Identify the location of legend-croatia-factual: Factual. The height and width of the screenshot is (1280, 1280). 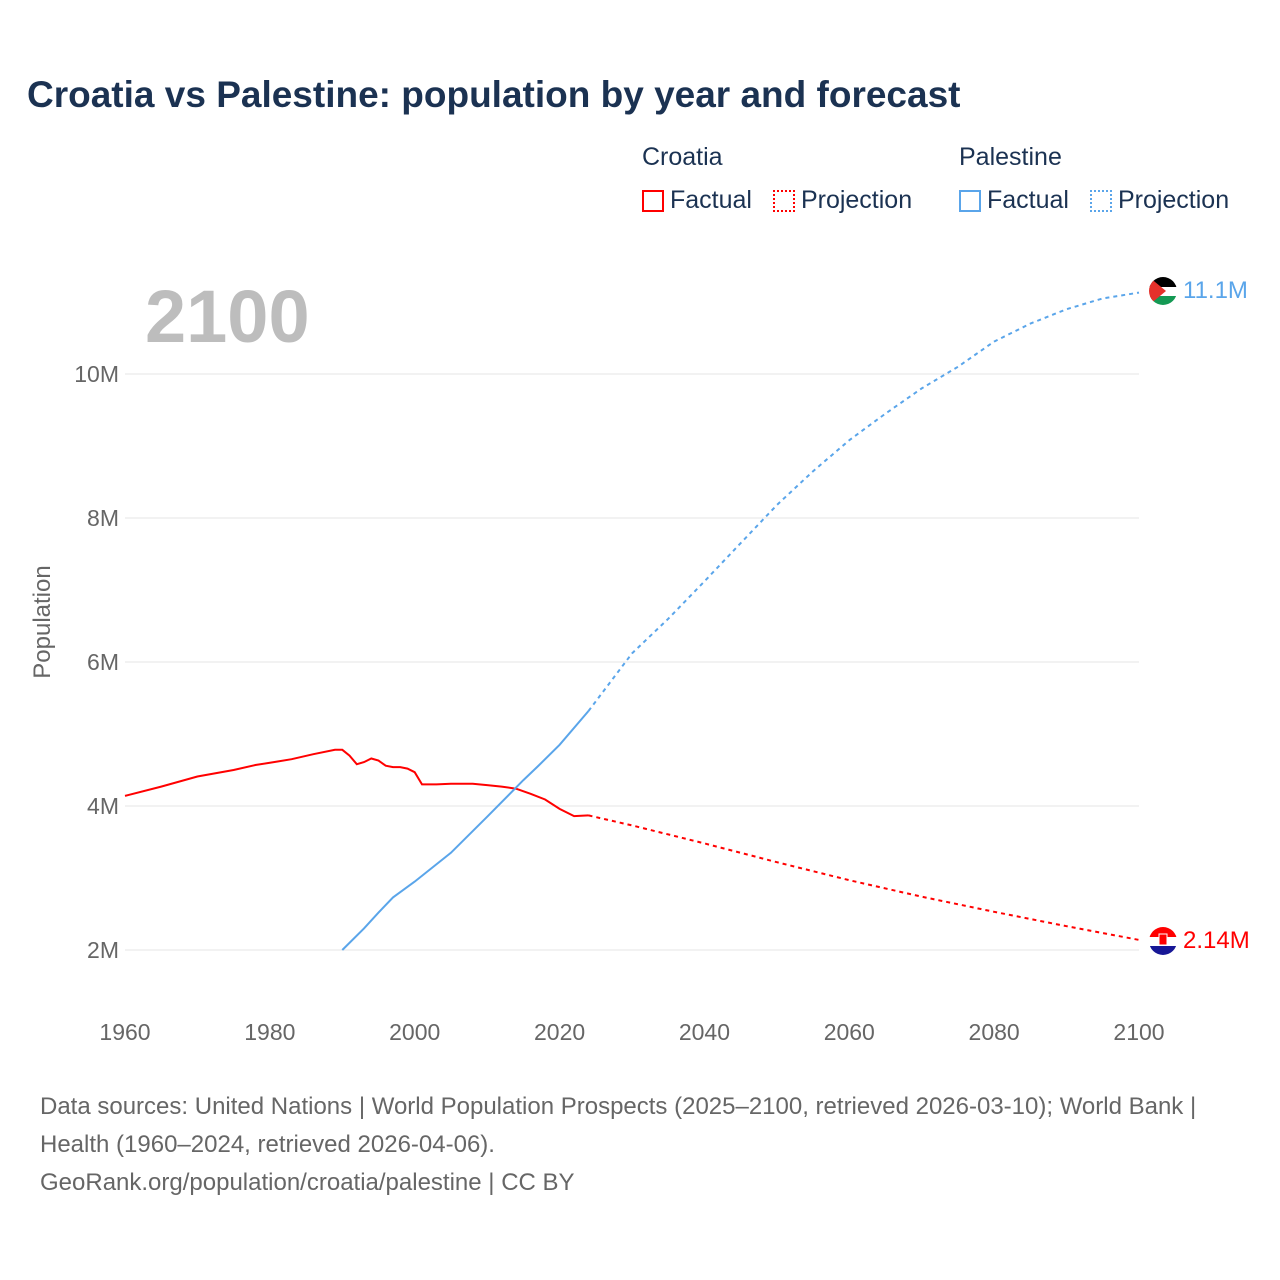
(697, 200).